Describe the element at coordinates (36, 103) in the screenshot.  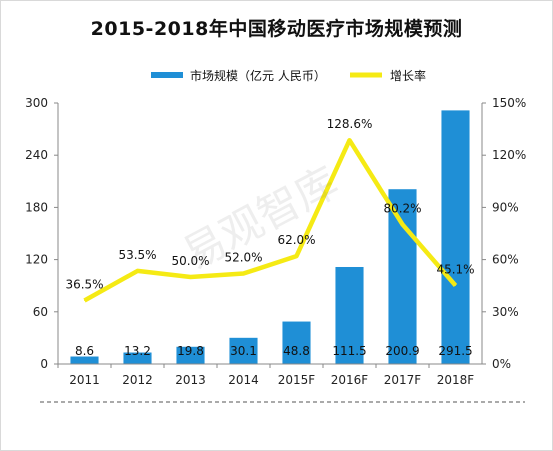
I see `y-left-tick-label: 300` at that location.